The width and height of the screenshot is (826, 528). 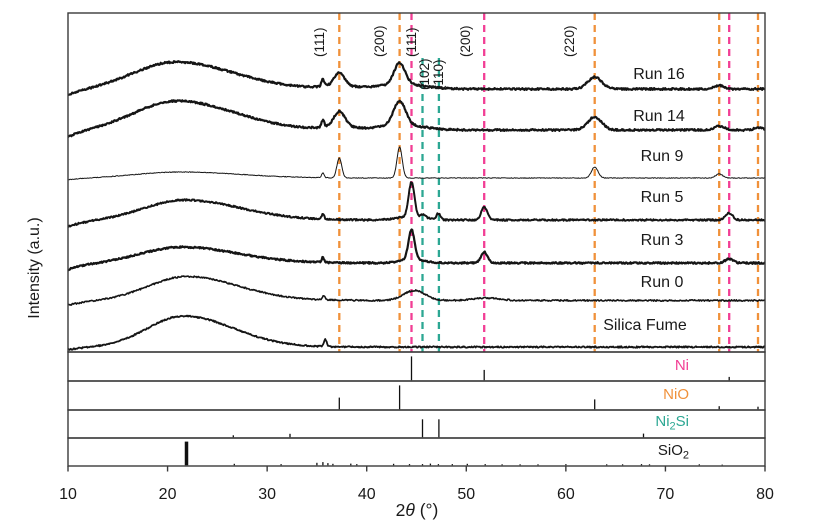 What do you see at coordinates (566, 494) in the screenshot?
I see `x-tick-label: 60` at bounding box center [566, 494].